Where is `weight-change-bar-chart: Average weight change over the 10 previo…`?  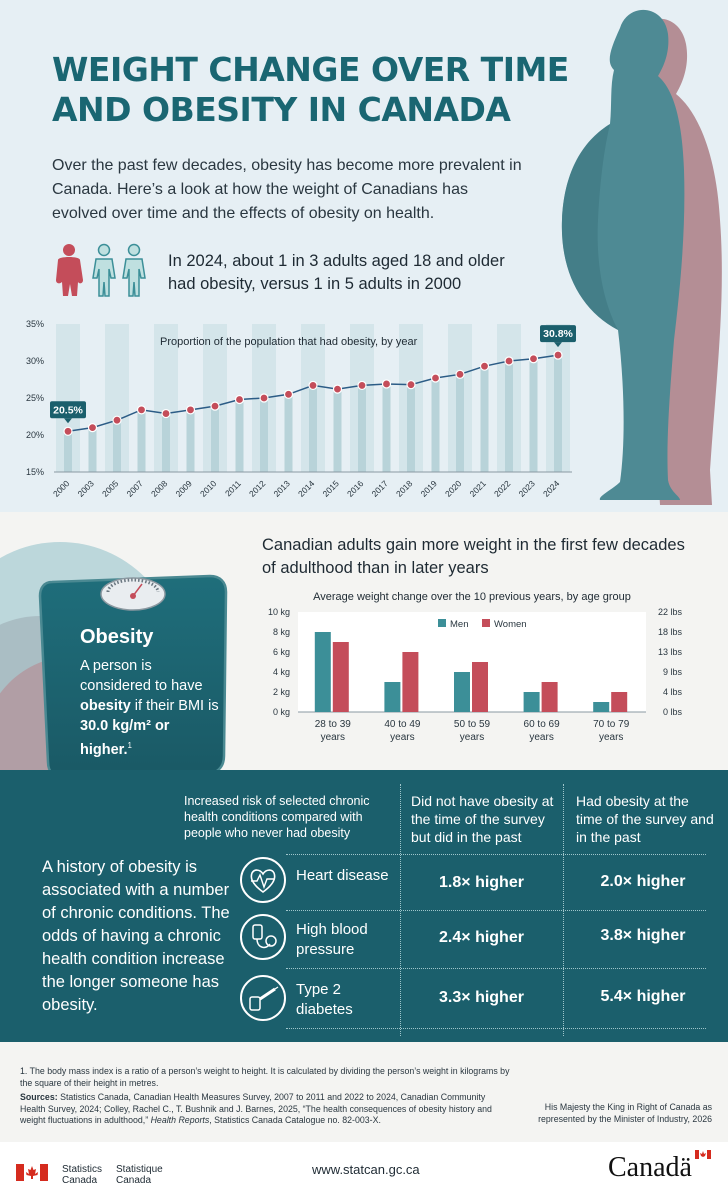 weight-change-bar-chart: Average weight change over the 10 previo… is located at coordinates (475, 667).